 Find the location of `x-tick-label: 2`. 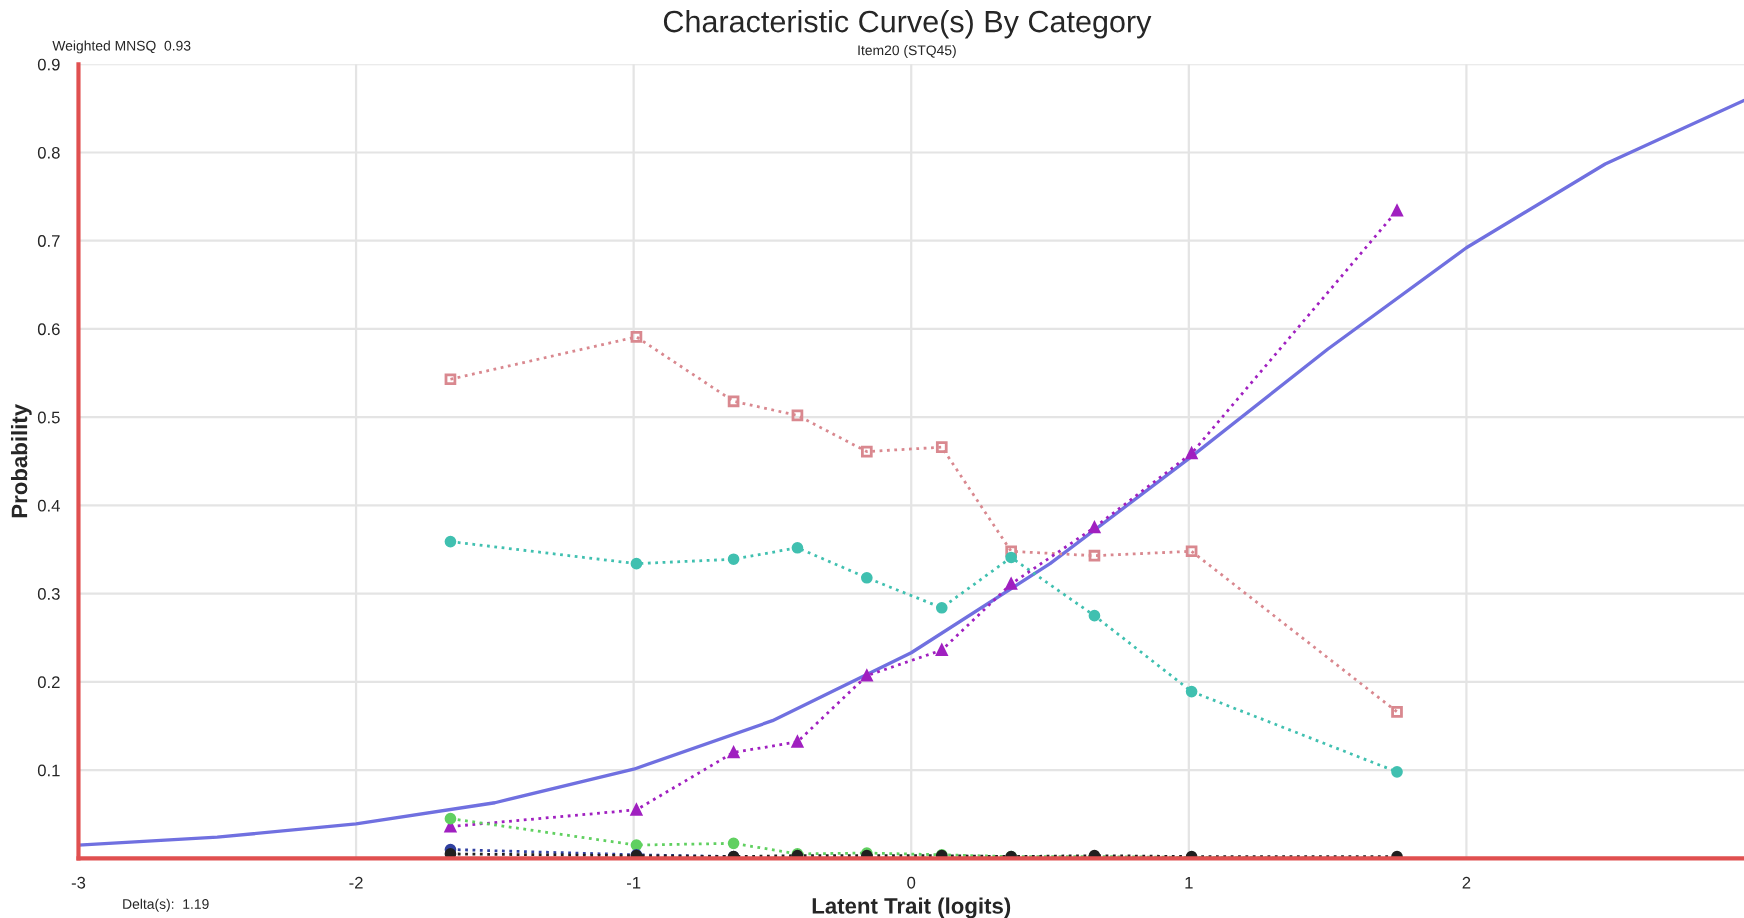

x-tick-label: 2 is located at coordinates (1466, 882).